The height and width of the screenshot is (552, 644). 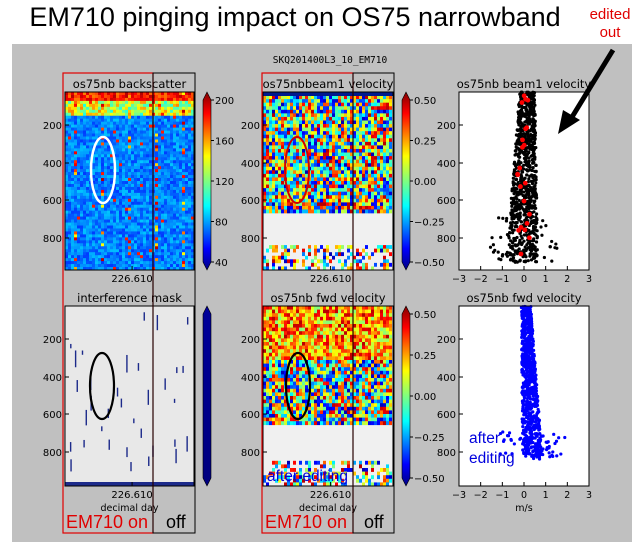 I want to click on colorbar-tick-label: 80, so click(x=221, y=223).